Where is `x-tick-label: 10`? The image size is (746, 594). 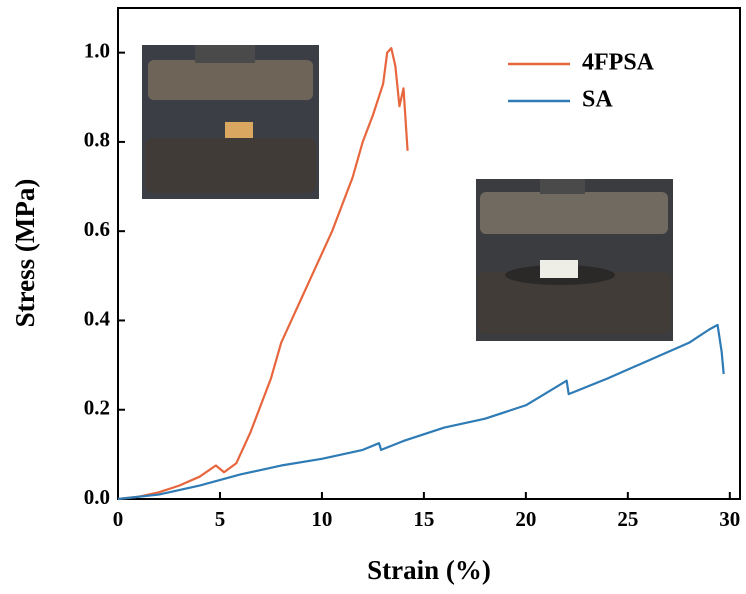 x-tick-label: 10 is located at coordinates (321, 519).